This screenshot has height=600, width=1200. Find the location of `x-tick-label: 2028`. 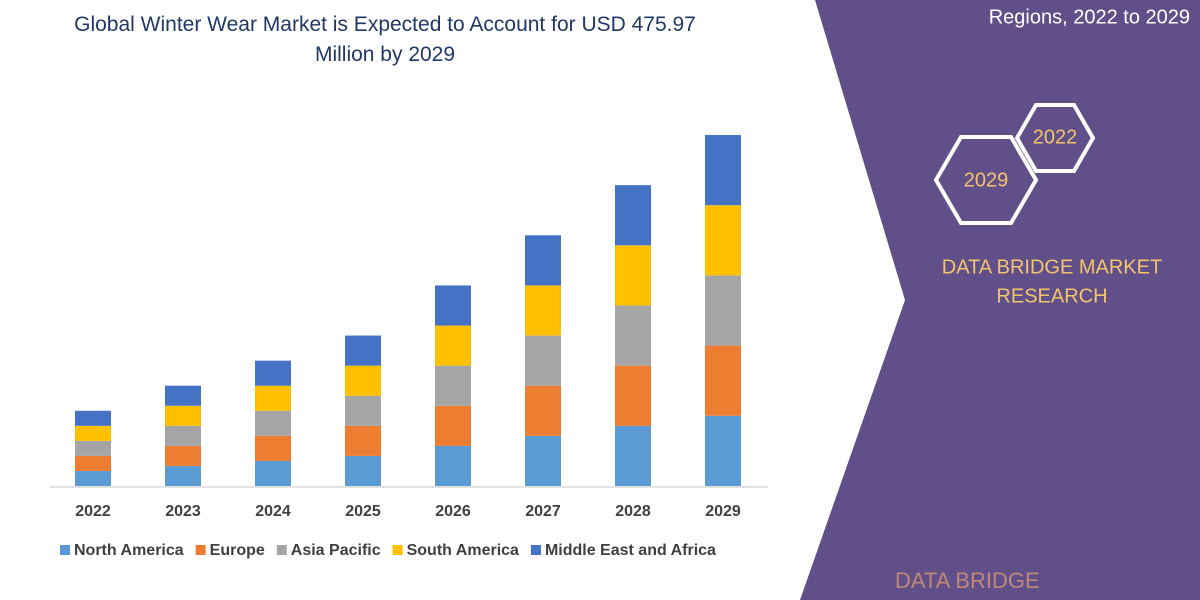

x-tick-label: 2028 is located at coordinates (633, 511).